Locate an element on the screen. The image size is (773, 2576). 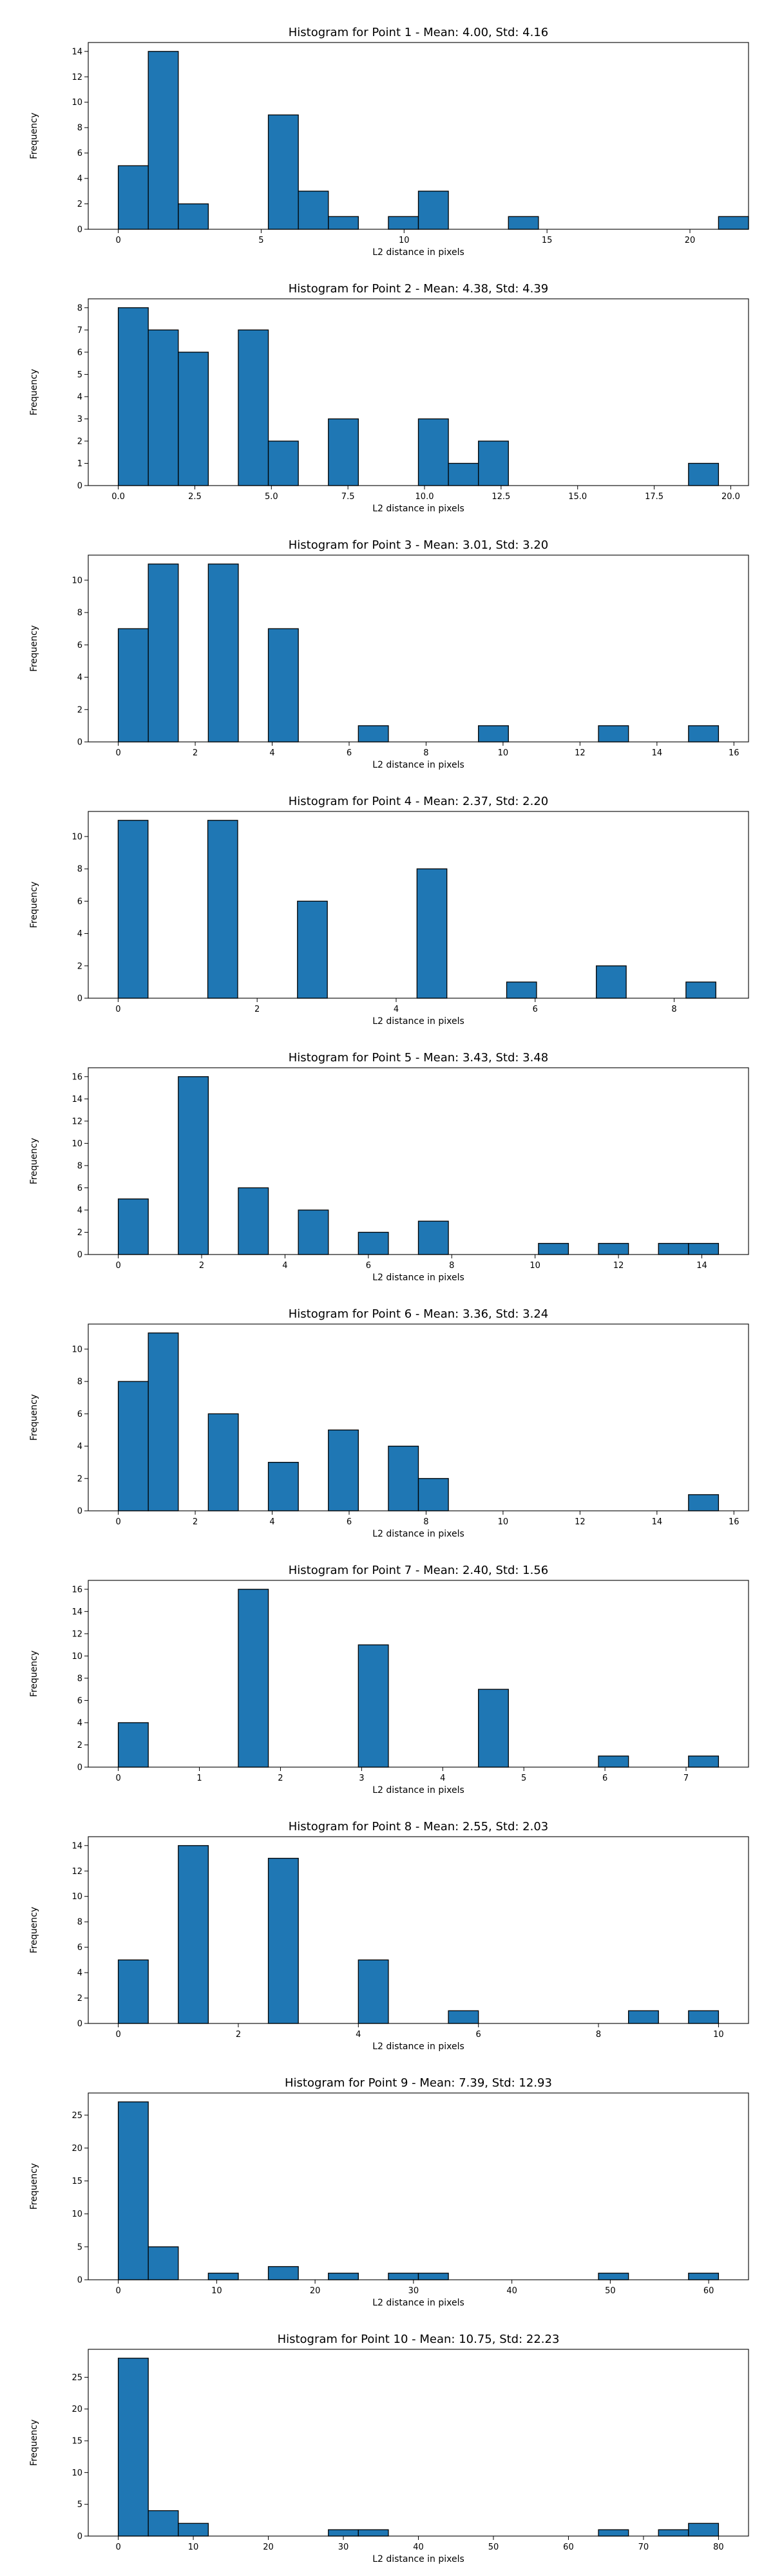
x-tick-label: 5.0 is located at coordinates (271, 497).